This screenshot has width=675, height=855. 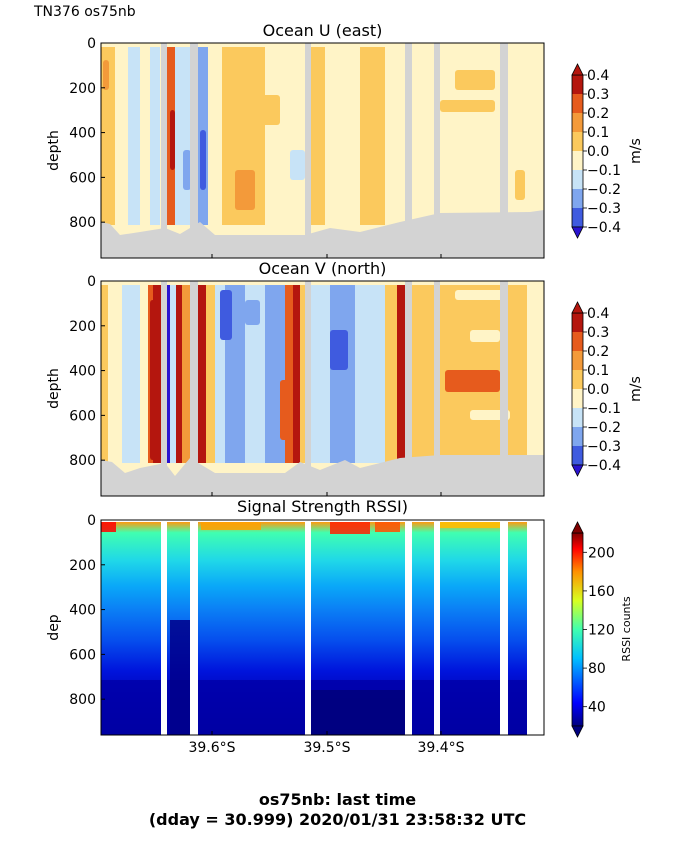 What do you see at coordinates (54, 388) in the screenshot?
I see `y-axis-label: depth` at bounding box center [54, 388].